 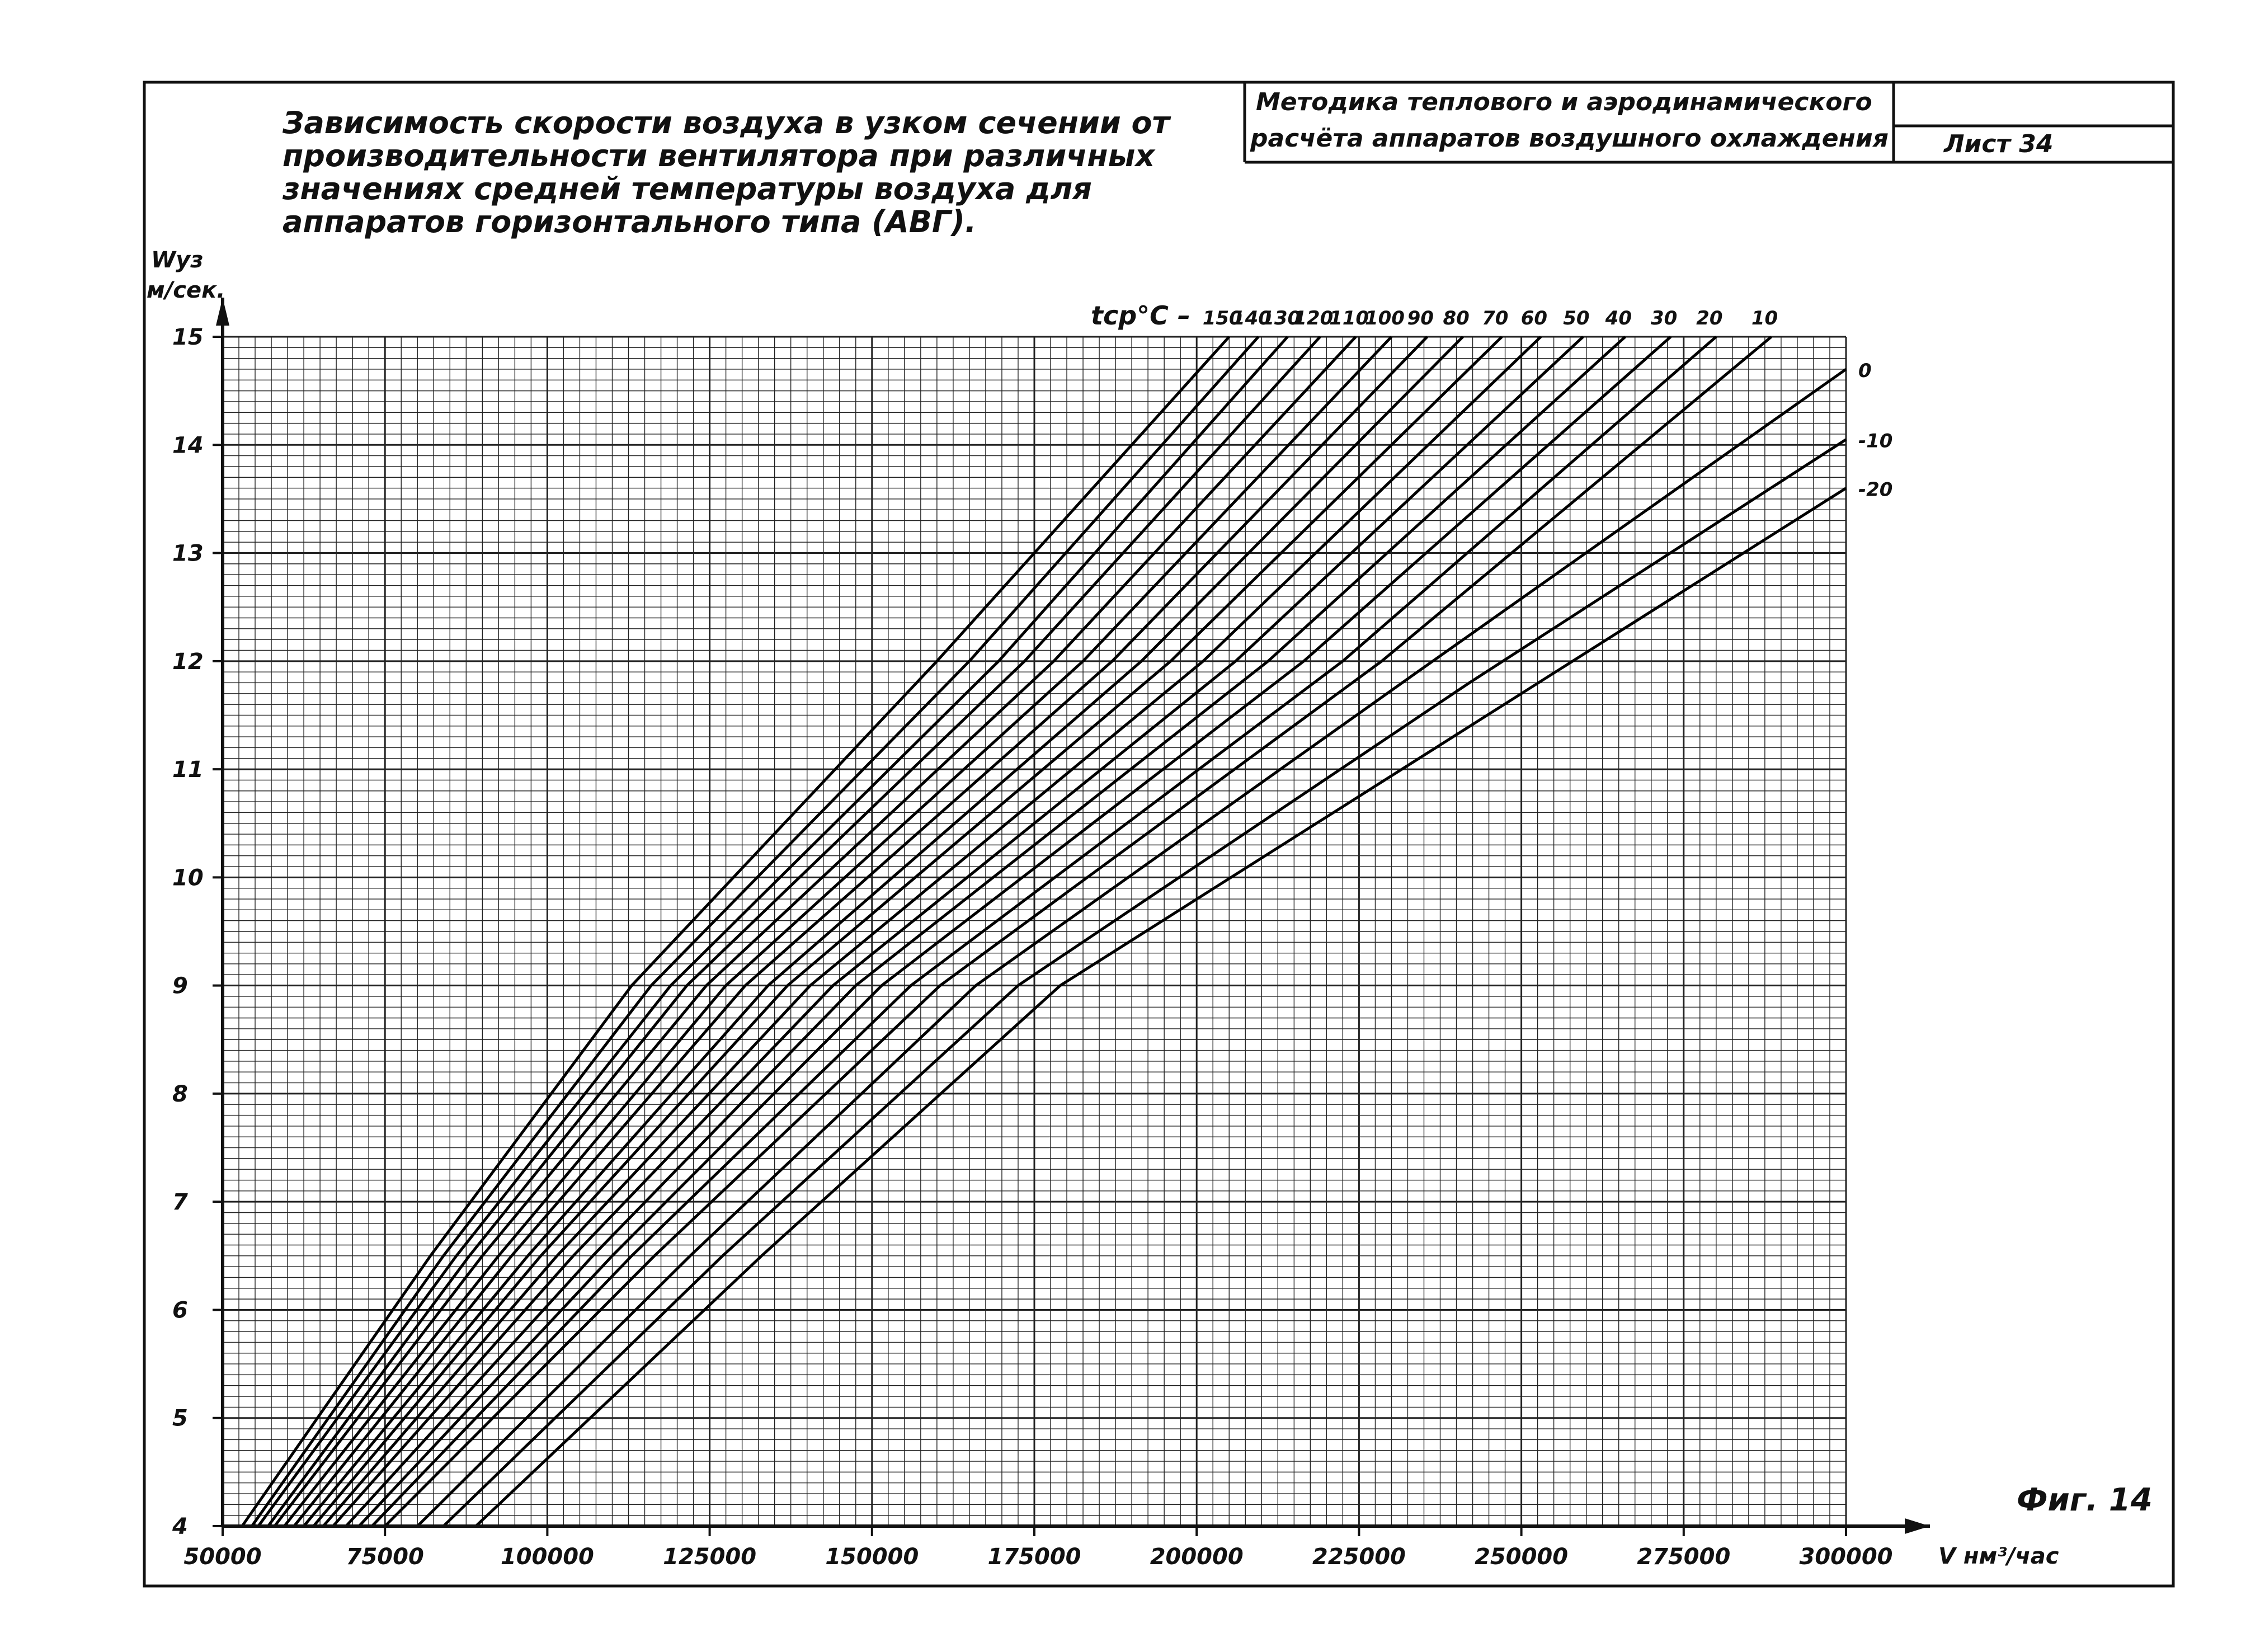 I want to click on y-axis-ticks: 4 5 6 7 8 9 10 11 12 13 14 15, so click(x=197, y=932).